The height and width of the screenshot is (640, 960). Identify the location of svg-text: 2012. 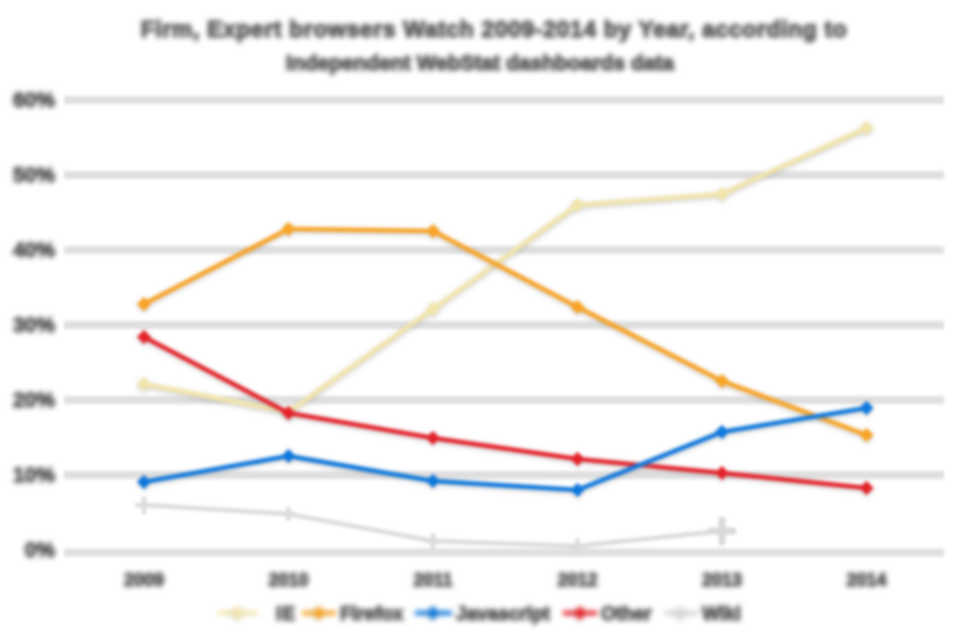
(577, 580).